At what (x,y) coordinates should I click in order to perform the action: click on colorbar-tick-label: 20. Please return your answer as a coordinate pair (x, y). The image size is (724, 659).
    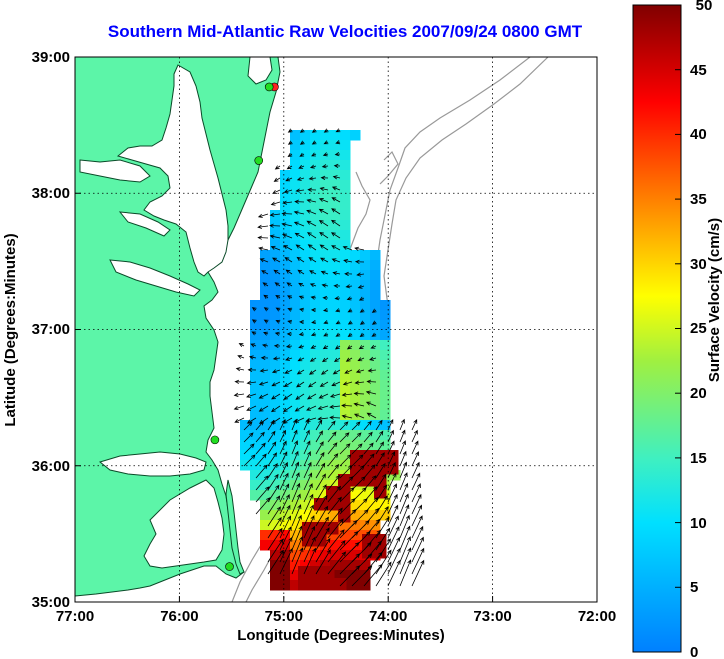
    Looking at the image, I should click on (698, 393).